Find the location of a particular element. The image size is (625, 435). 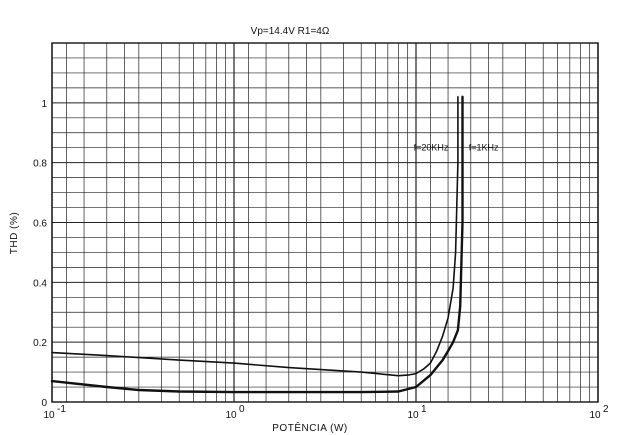

x-tick-label: 10⁻¹ is located at coordinates (54, 412).